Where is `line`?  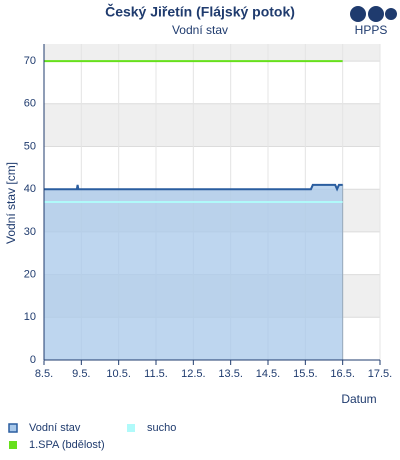 line is located at coordinates (193, 187).